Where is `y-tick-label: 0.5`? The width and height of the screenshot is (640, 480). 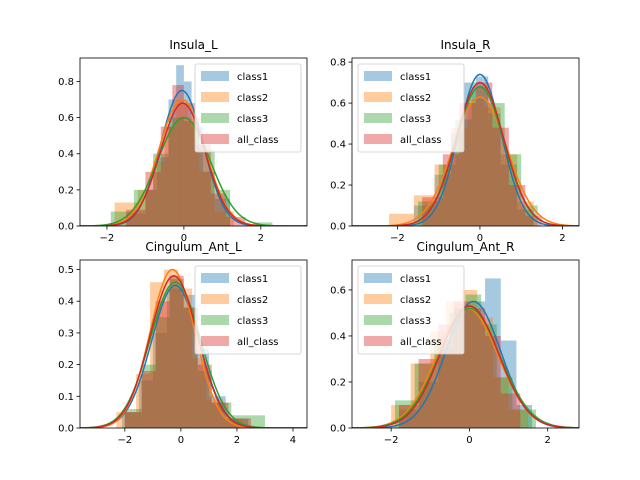 y-tick-label: 0.5 is located at coordinates (66, 270).